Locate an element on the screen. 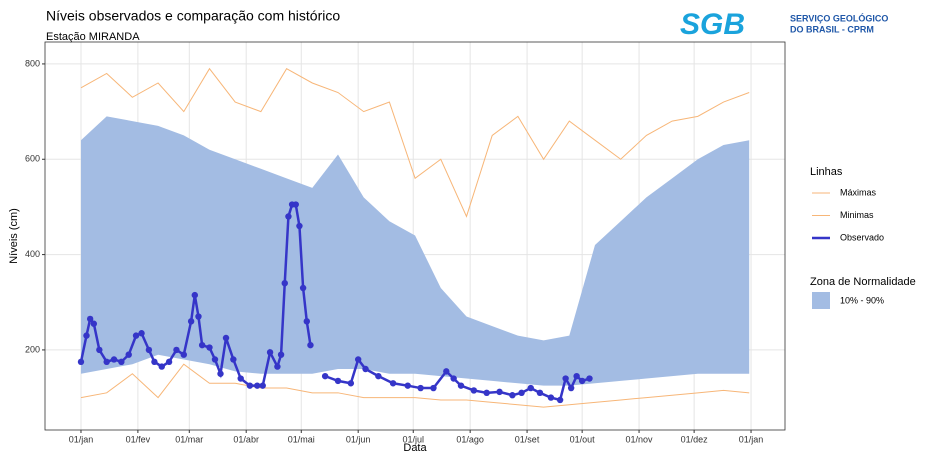  legend-label: Minimas is located at coordinates (857, 215).